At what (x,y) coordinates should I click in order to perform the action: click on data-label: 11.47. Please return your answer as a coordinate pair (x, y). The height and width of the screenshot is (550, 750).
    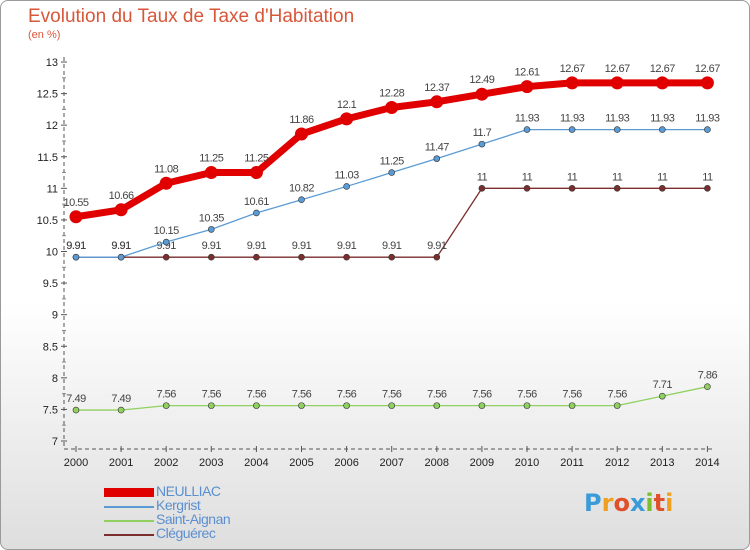
    Looking at the image, I should click on (437, 148).